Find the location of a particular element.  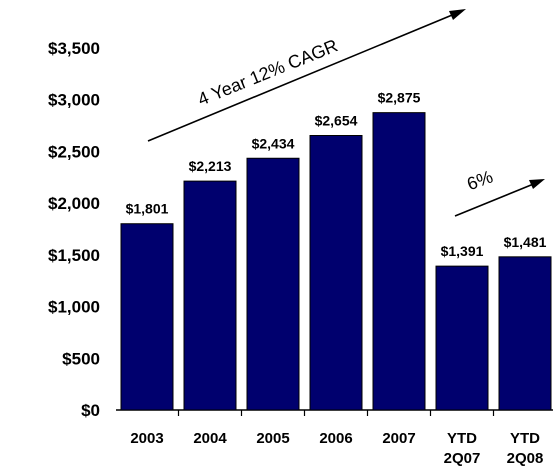

x-tick-label: 2007 is located at coordinates (398, 438).